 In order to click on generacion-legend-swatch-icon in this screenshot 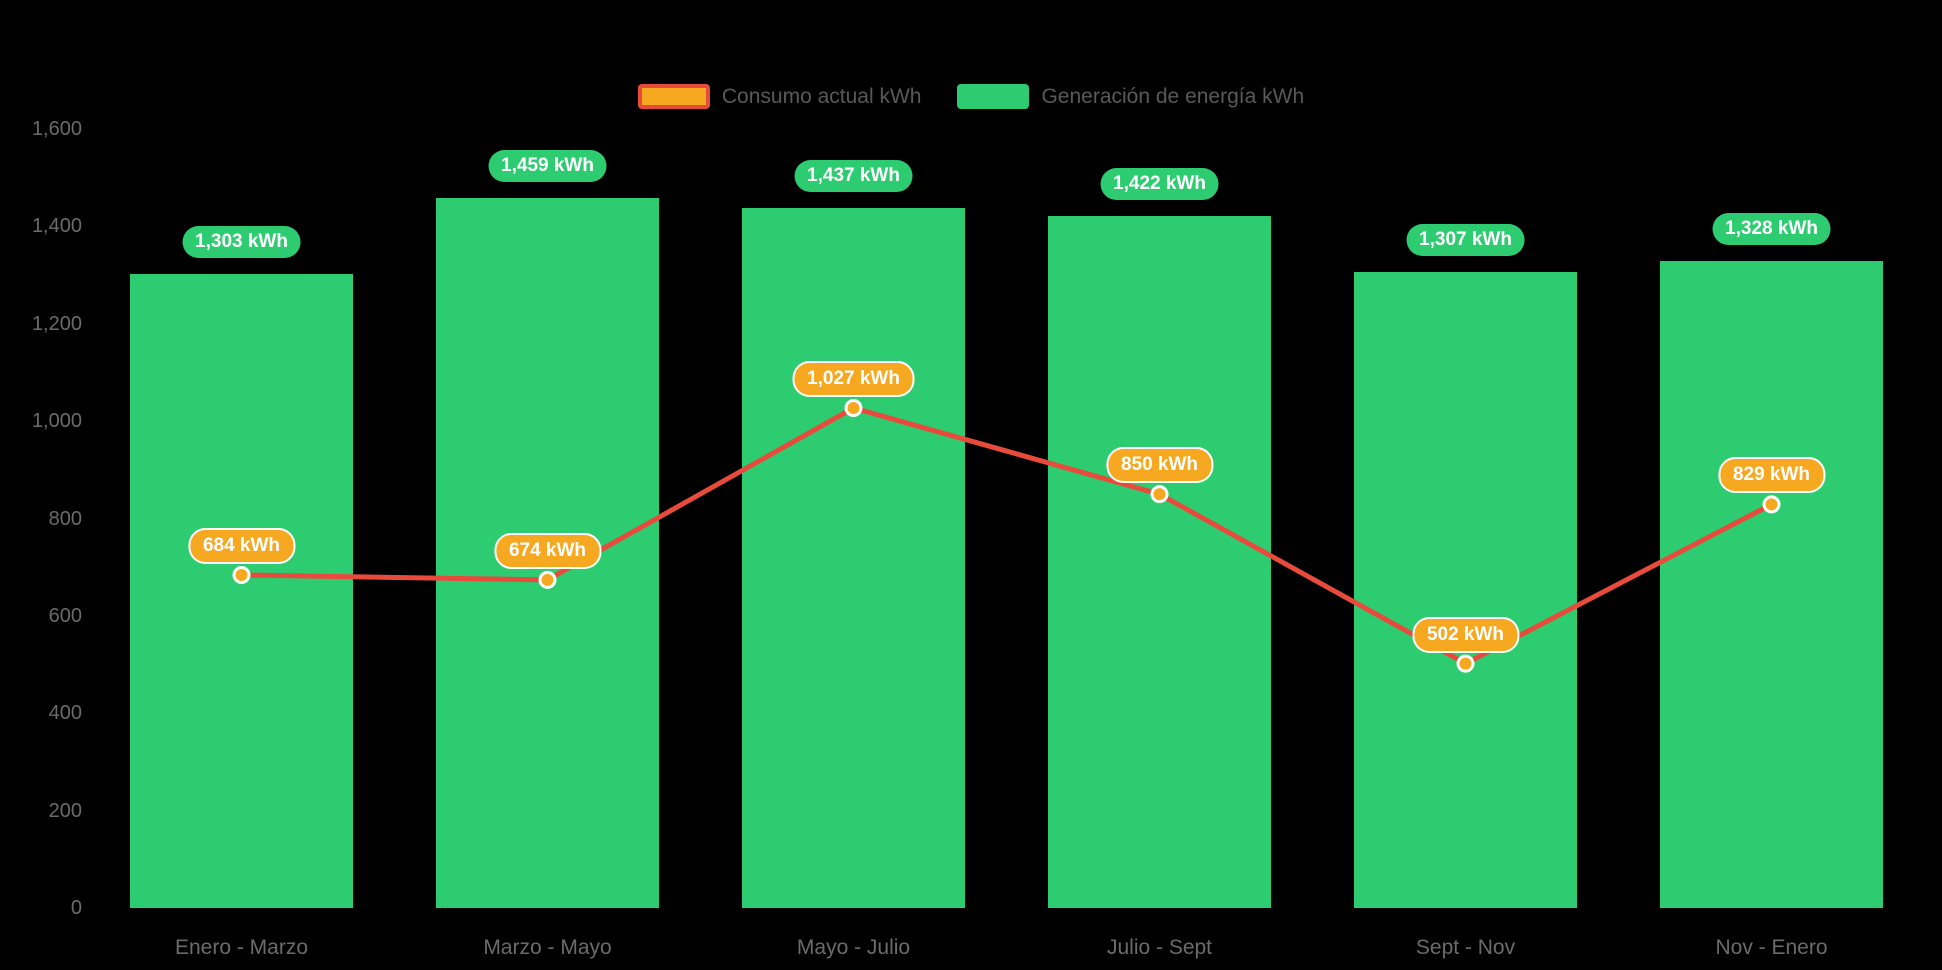, I will do `click(993, 96)`.